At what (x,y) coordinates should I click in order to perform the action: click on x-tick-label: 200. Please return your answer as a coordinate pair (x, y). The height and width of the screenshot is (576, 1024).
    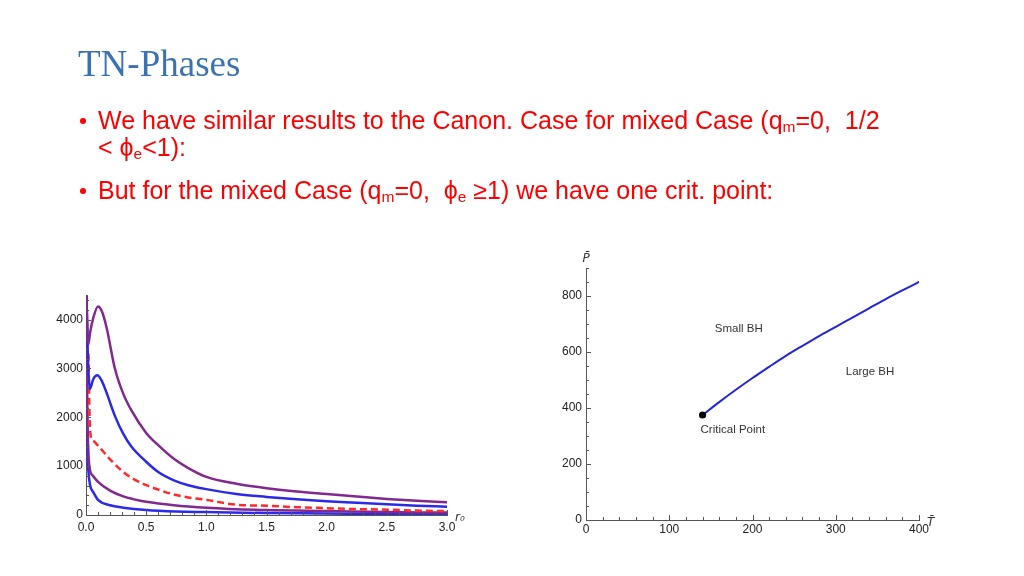
    Looking at the image, I should click on (752, 528).